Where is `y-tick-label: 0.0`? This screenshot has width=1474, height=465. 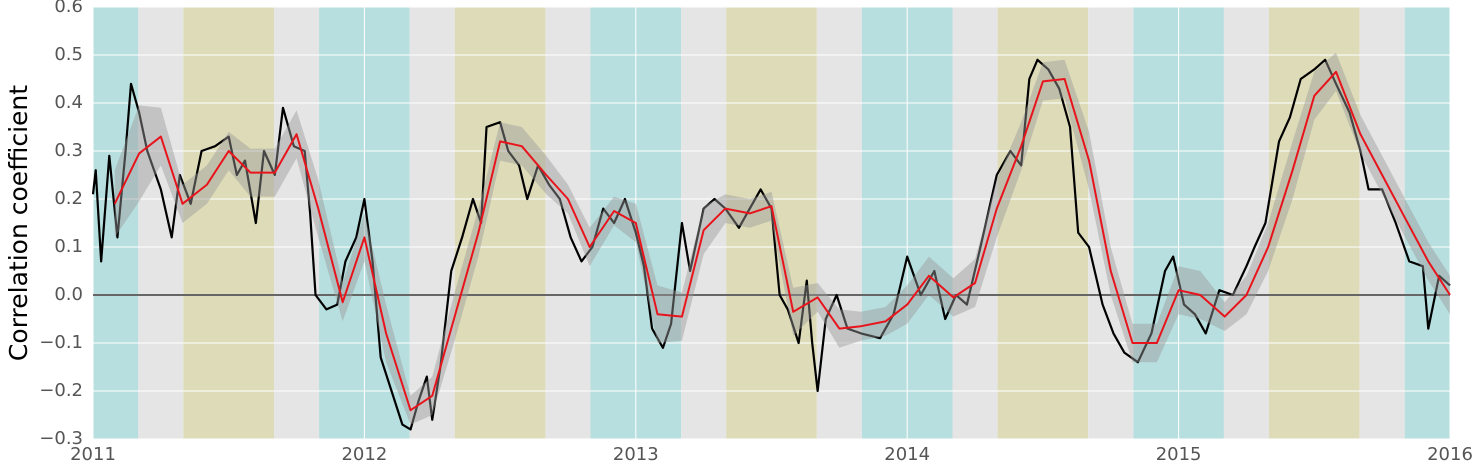 y-tick-label: 0.0 is located at coordinates (68, 294).